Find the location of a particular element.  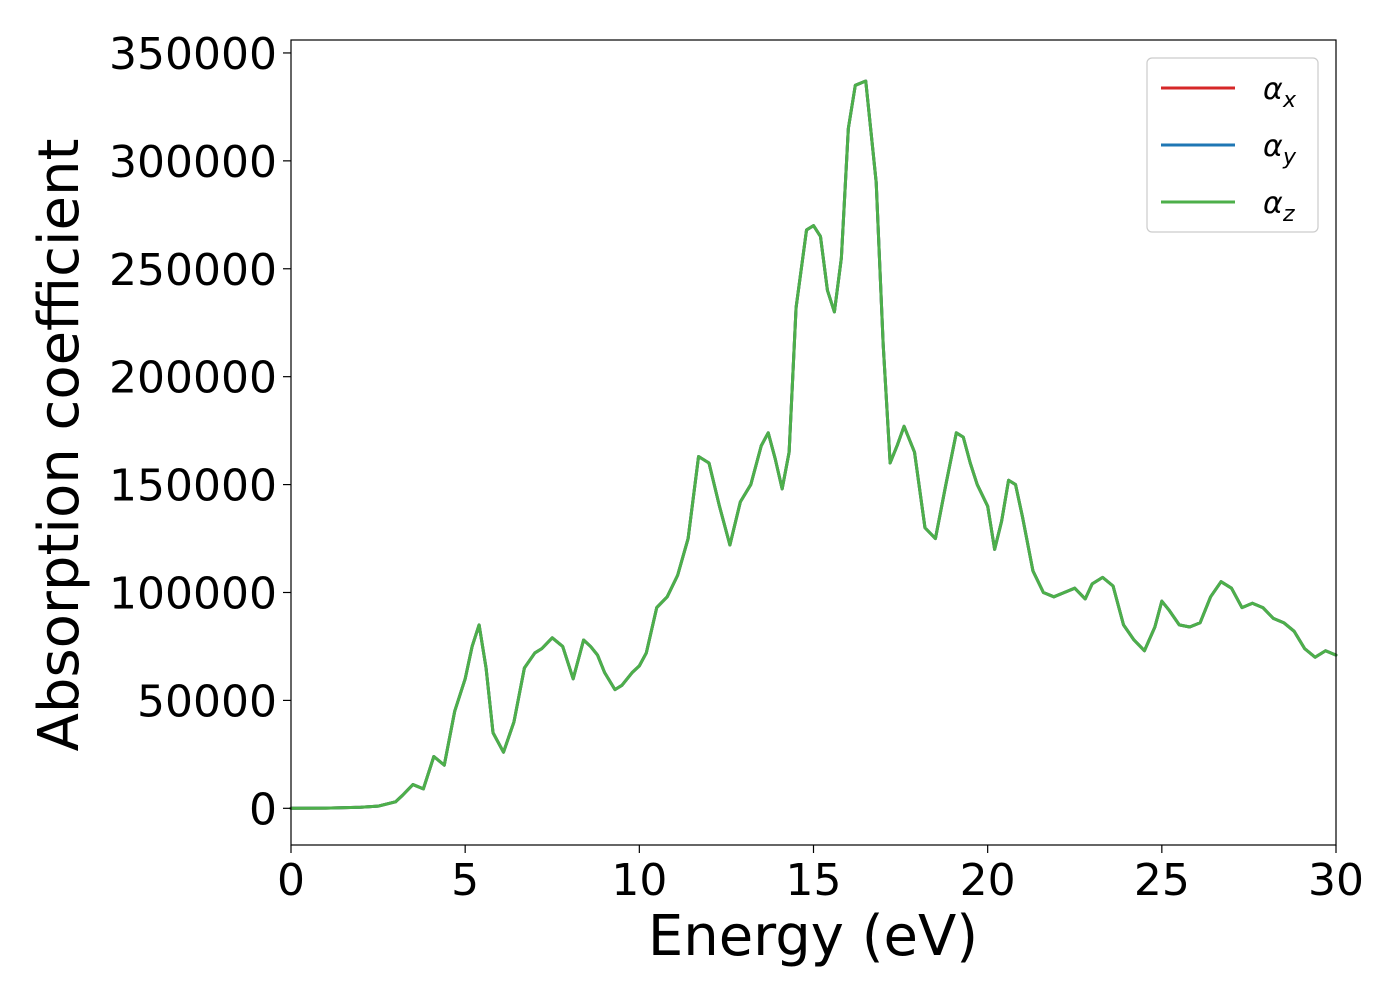

legend-subscript-x: x is located at coordinates (1289, 100).